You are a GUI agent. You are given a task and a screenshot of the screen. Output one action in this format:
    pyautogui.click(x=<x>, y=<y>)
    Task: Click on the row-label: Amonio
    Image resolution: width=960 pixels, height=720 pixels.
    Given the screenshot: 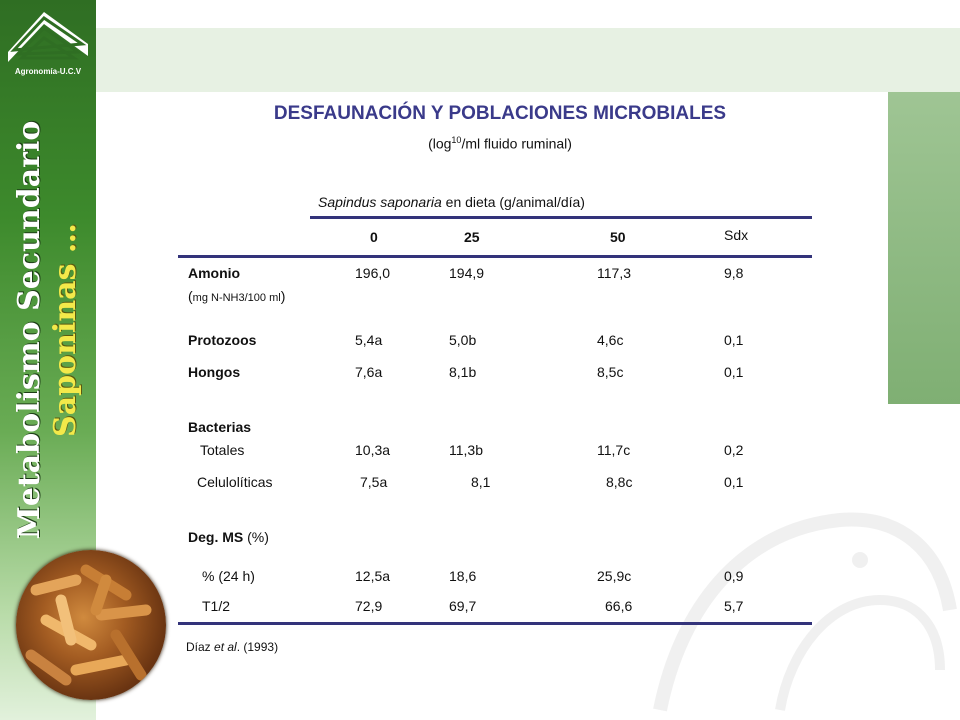 What is the action you would take?
    pyautogui.click(x=214, y=273)
    